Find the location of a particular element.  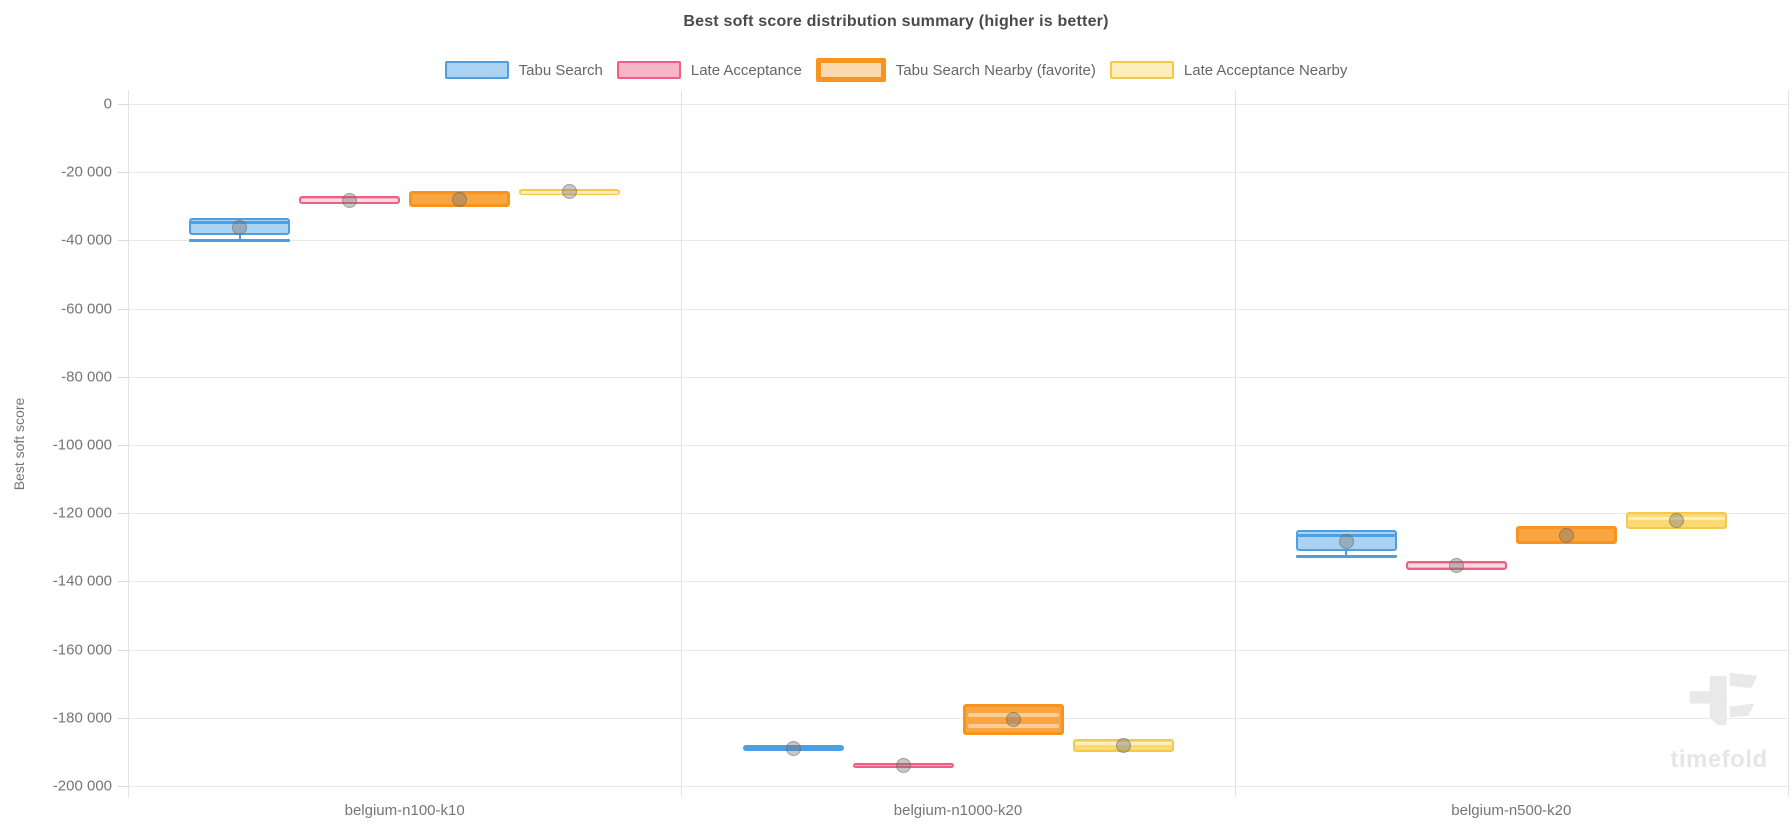

y-tick-label: -20 000 is located at coordinates (86, 172).